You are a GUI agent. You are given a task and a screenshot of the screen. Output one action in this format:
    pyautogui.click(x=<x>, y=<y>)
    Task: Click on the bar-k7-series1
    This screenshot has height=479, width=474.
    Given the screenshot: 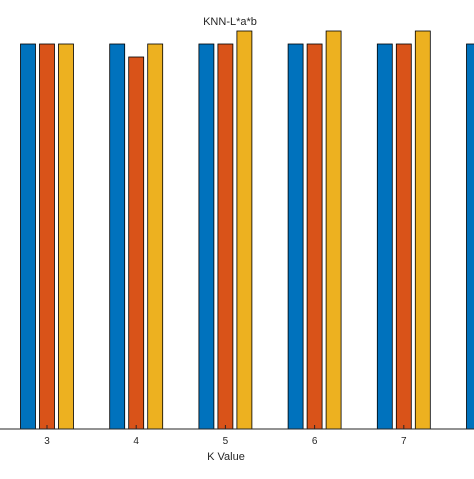 What is the action you would take?
    pyautogui.click(x=384, y=236)
    